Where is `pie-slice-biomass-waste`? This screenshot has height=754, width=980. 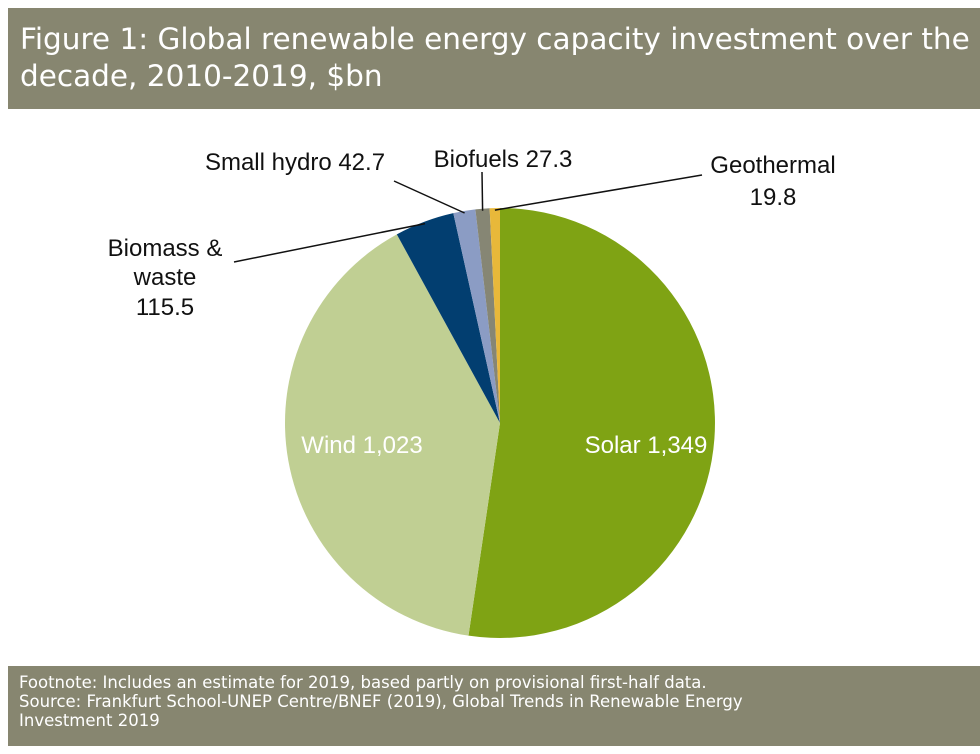 pie-slice-biomass-waste is located at coordinates (448, 318).